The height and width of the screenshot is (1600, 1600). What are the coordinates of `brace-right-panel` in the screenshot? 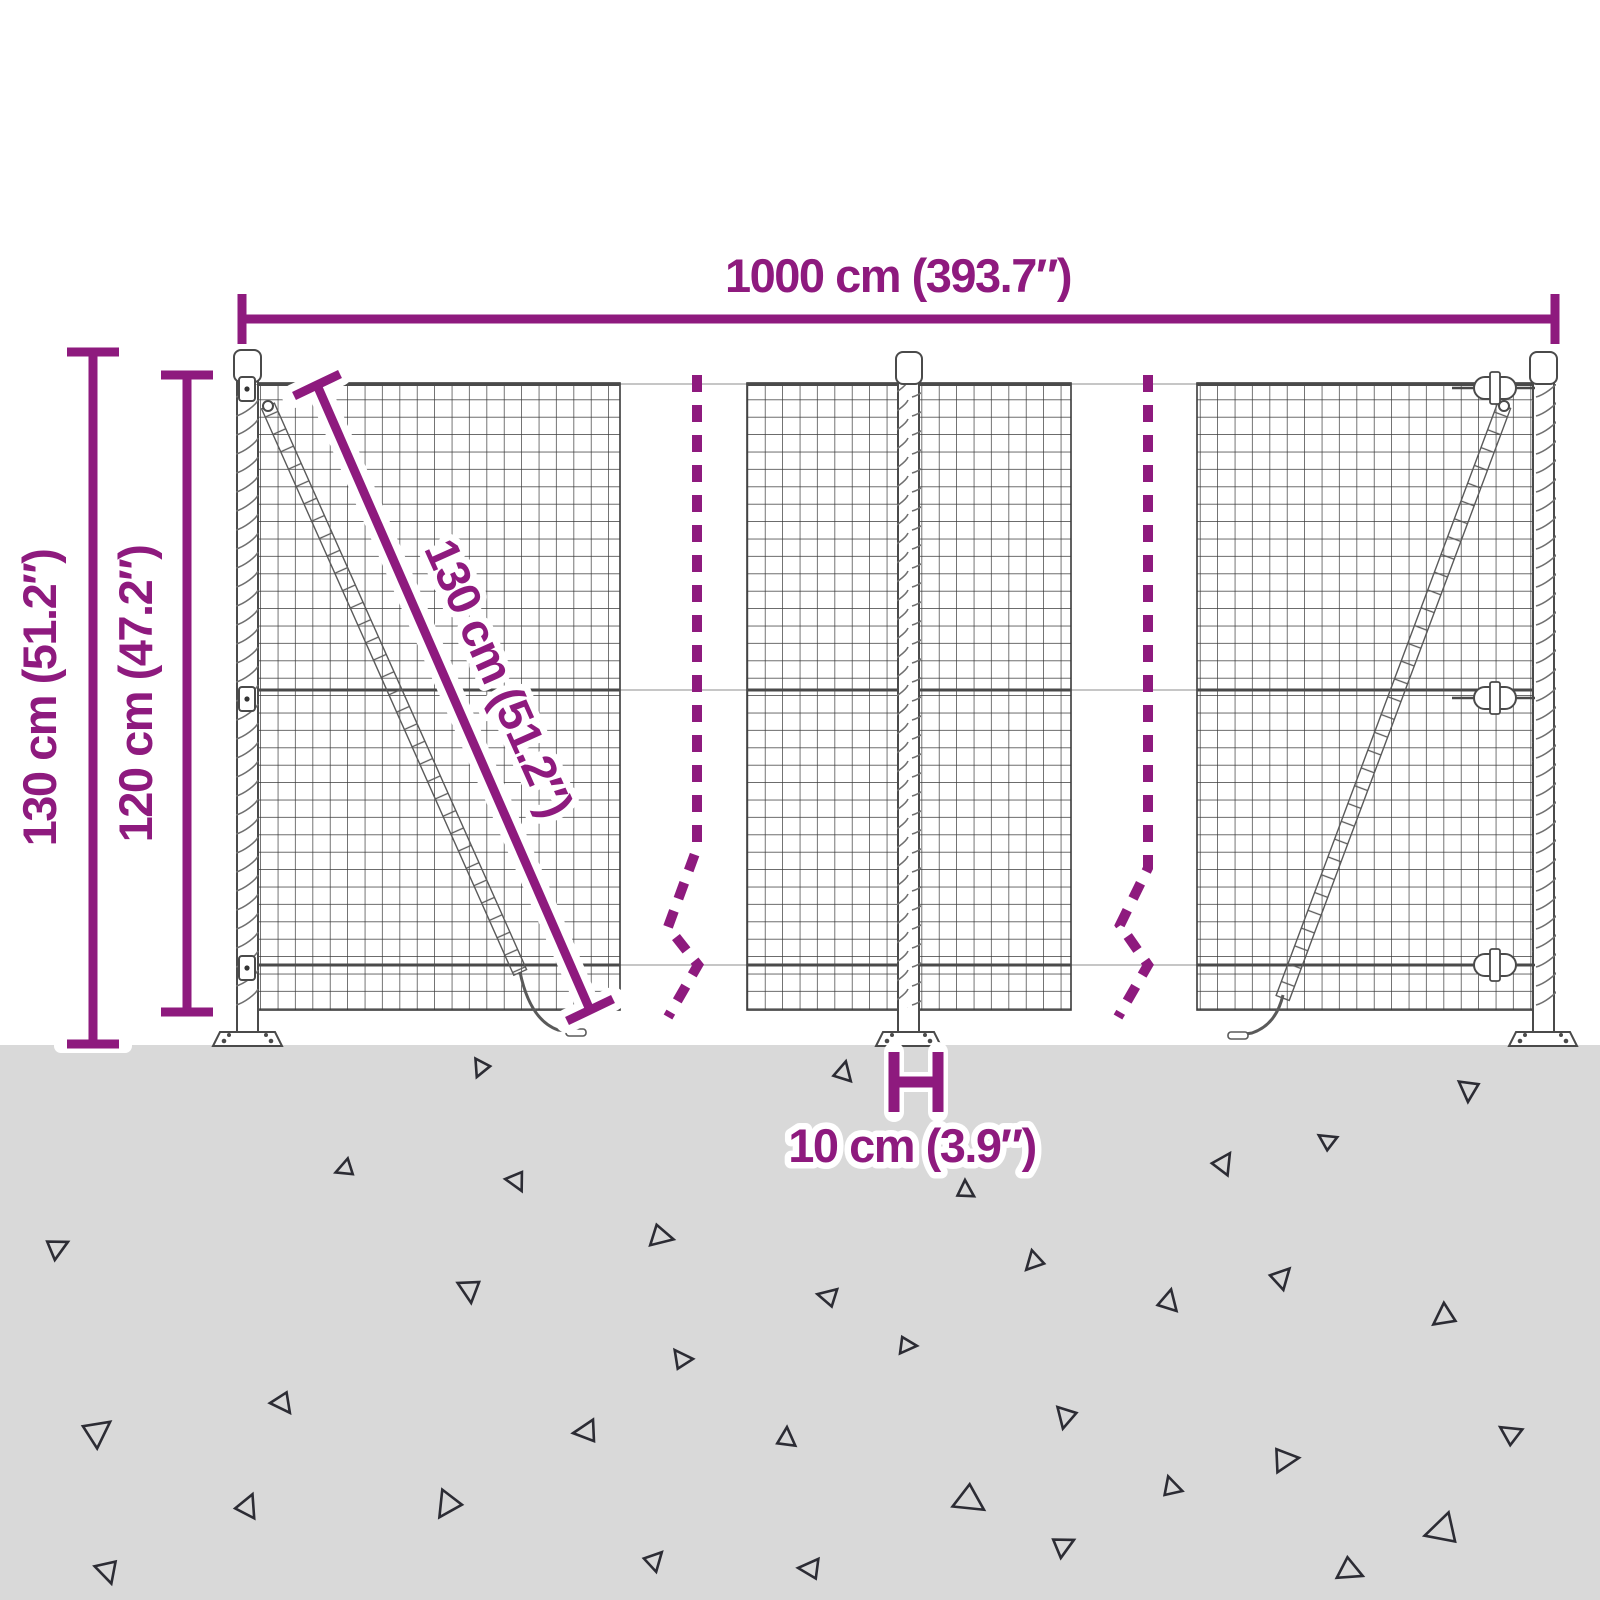 It's located at (1369, 720).